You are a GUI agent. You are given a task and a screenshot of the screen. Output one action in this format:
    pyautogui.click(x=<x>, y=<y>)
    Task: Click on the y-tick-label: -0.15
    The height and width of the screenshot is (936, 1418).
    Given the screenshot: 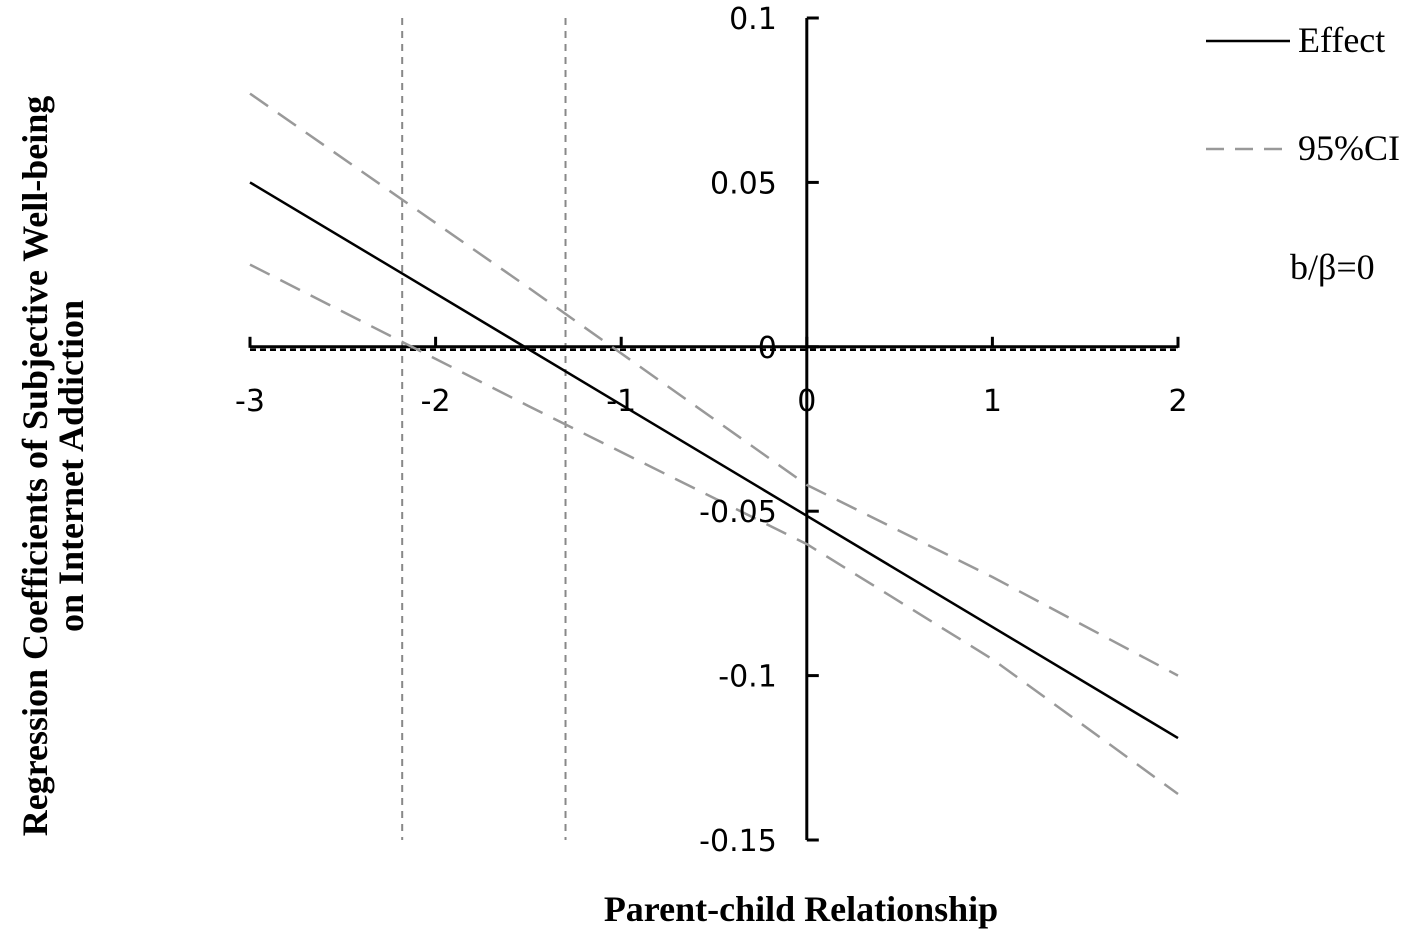 What is the action you would take?
    pyautogui.click(x=738, y=841)
    